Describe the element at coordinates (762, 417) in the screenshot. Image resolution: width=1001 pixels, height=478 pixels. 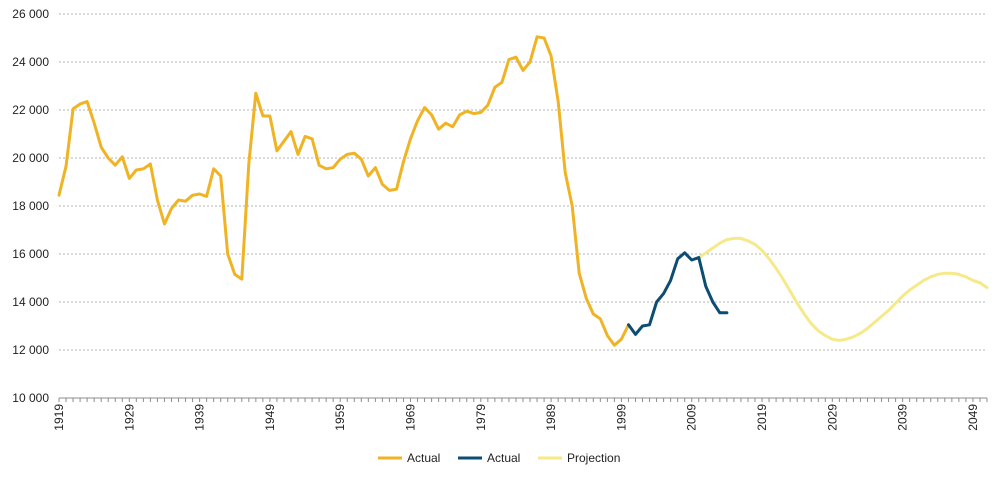
I see `x-tick-label: 2019` at that location.